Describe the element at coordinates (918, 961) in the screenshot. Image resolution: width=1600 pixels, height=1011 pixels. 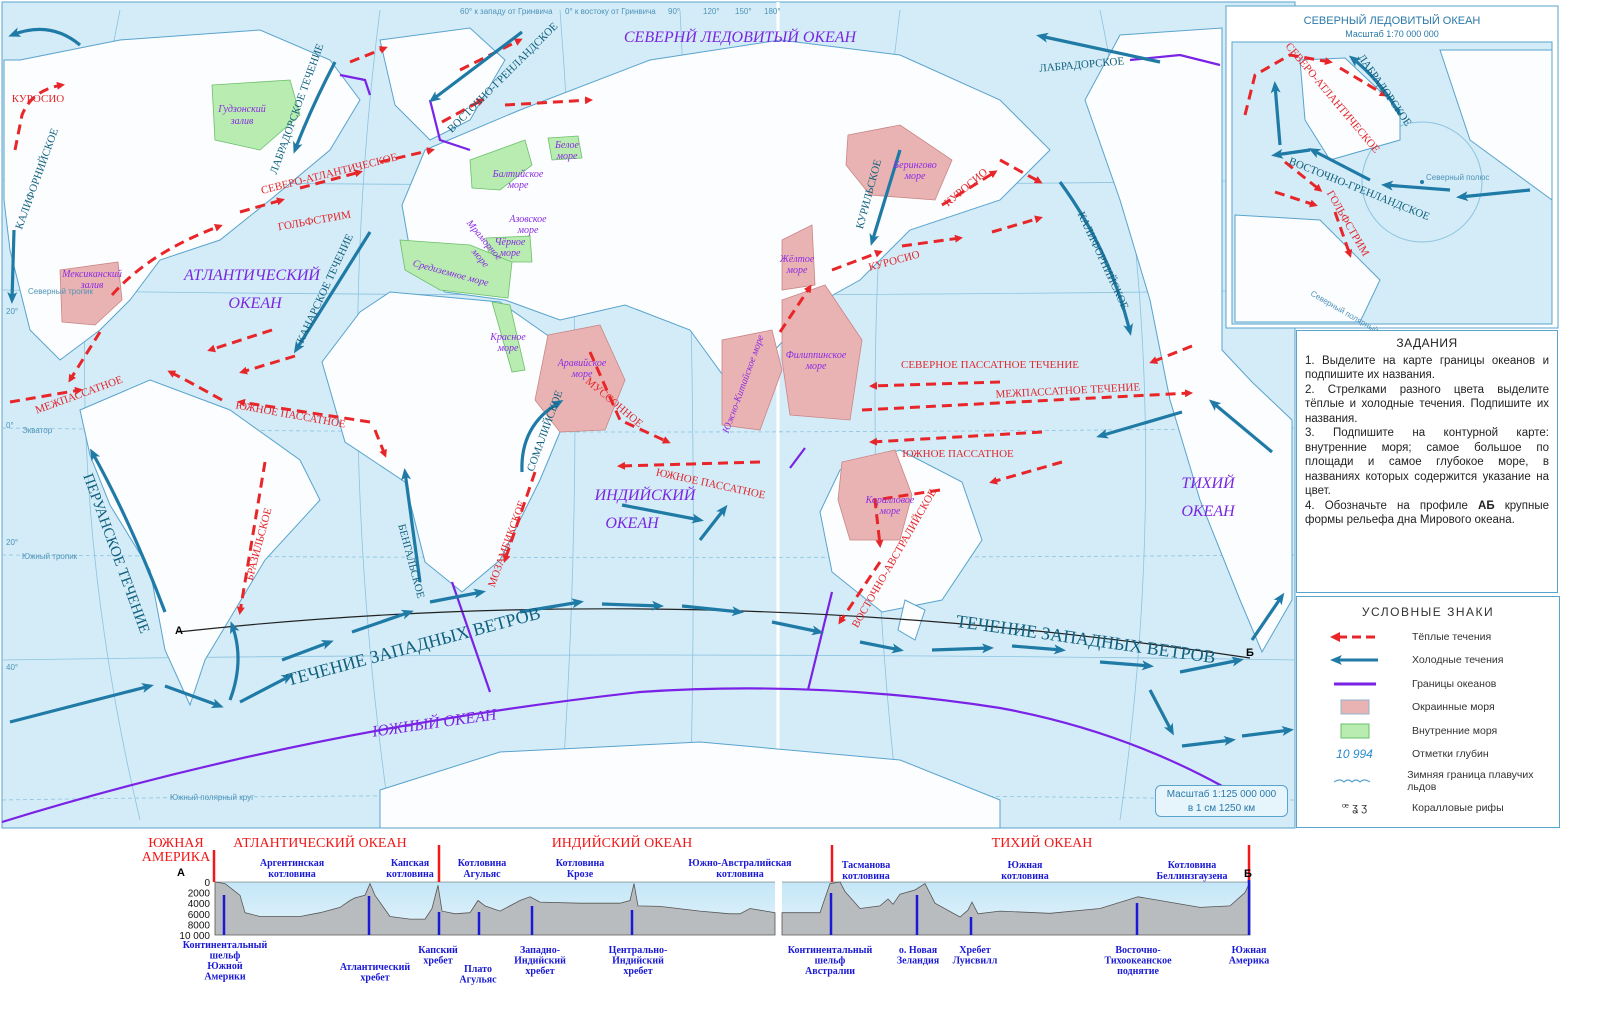
I see `ridge-label: Зеландия` at that location.